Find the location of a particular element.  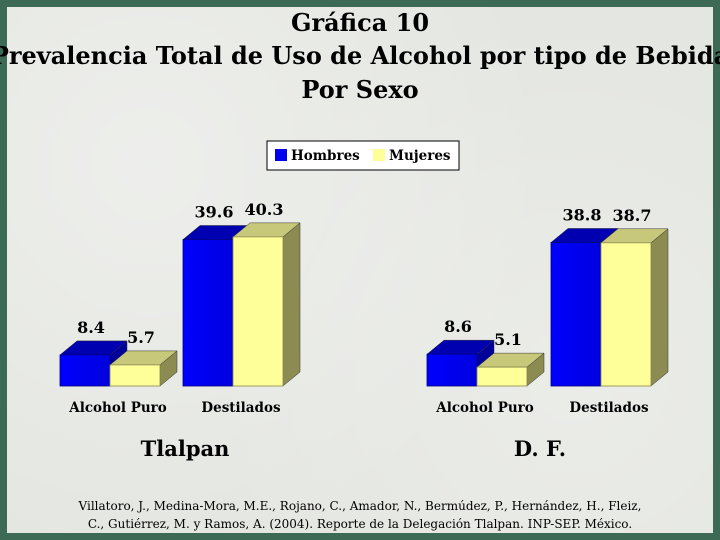

data-label-tlalpan-alcohol-puro-mujeres: 5.7 is located at coordinates (141, 337).